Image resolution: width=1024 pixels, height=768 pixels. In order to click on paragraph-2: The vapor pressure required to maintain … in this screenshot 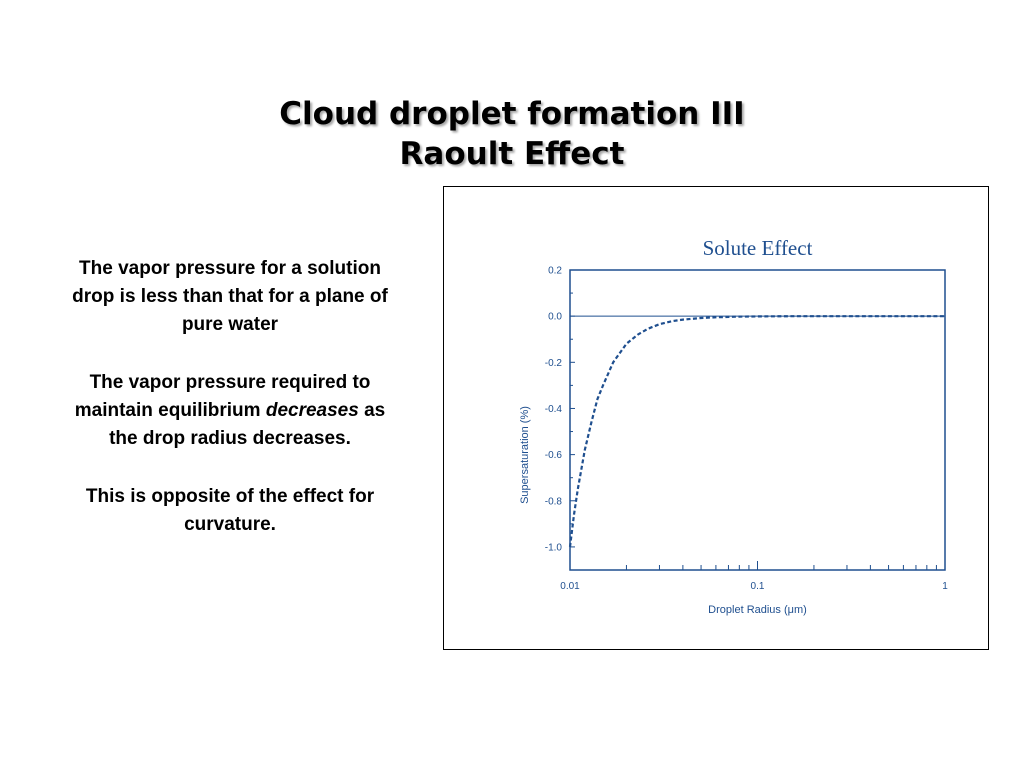, I will do `click(230, 411)`.